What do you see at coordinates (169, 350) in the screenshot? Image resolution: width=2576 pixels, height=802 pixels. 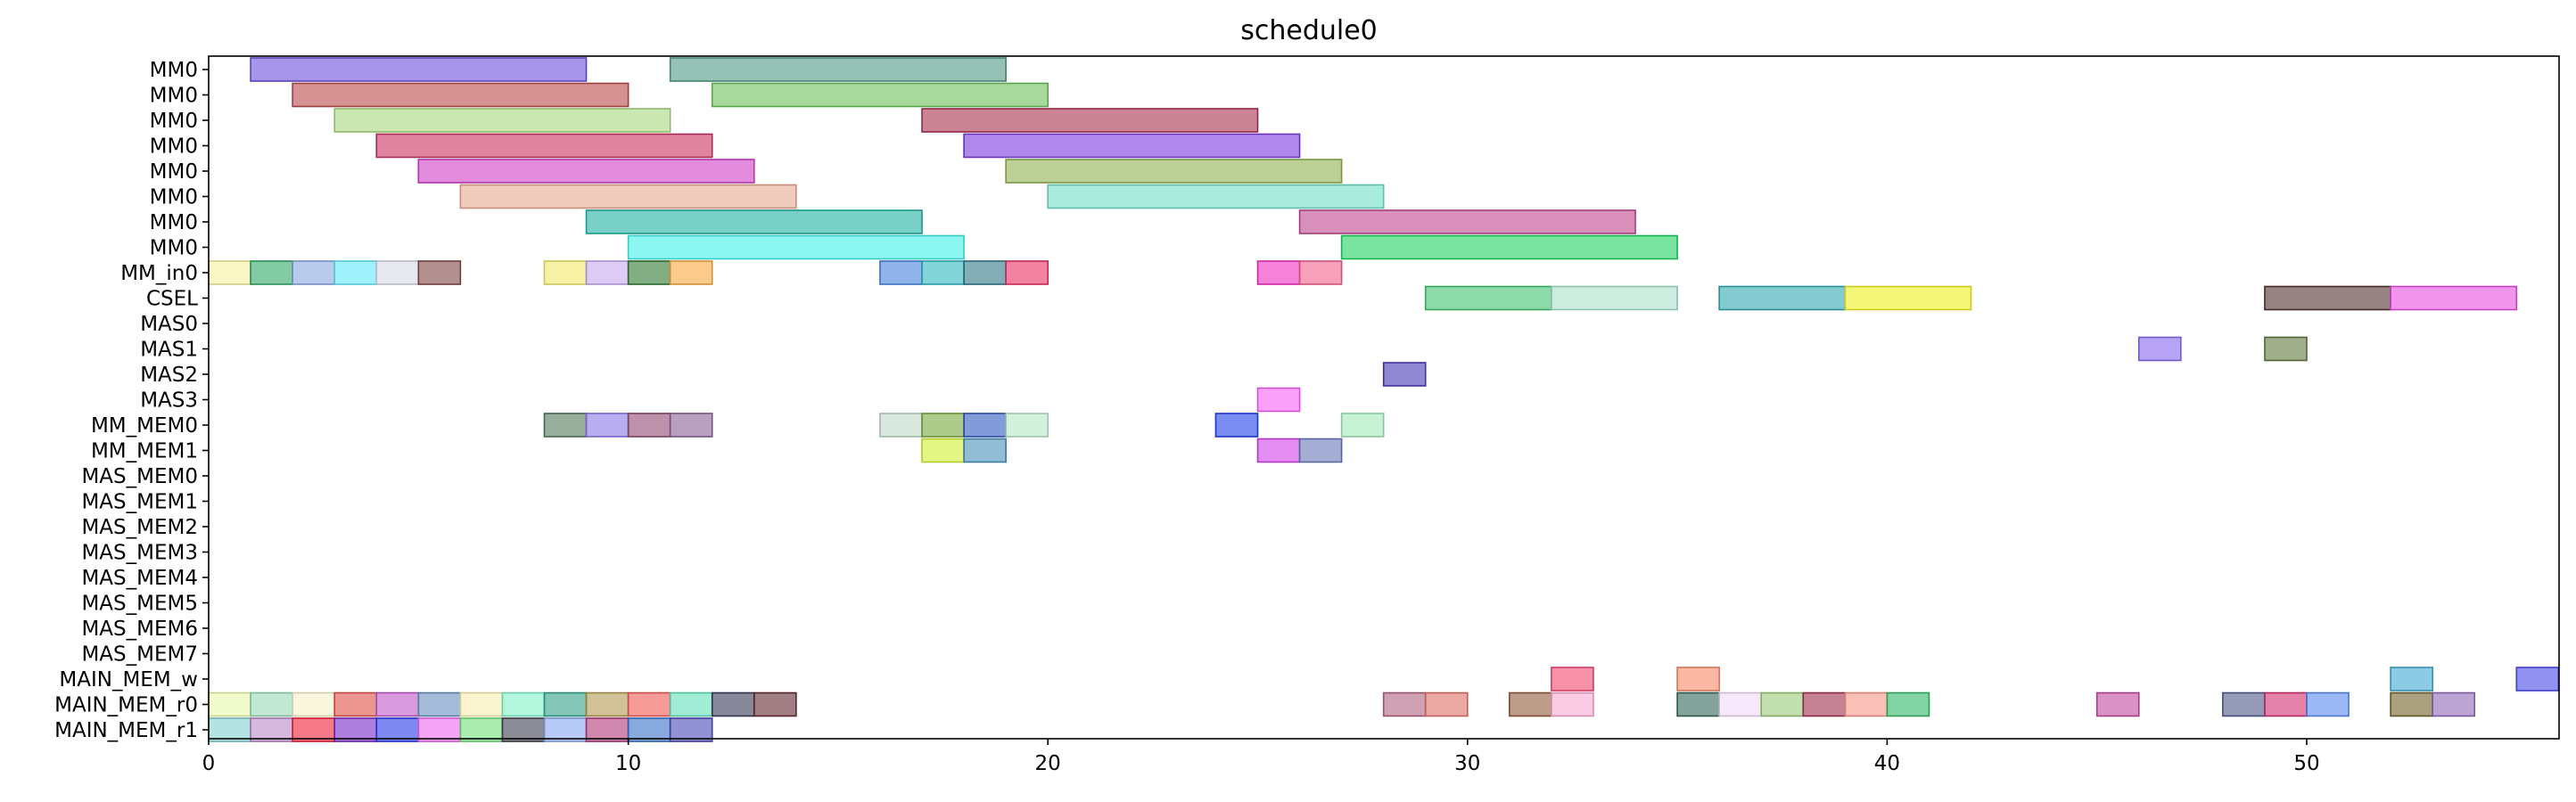 I see `y-tick-label: MAS1` at bounding box center [169, 350].